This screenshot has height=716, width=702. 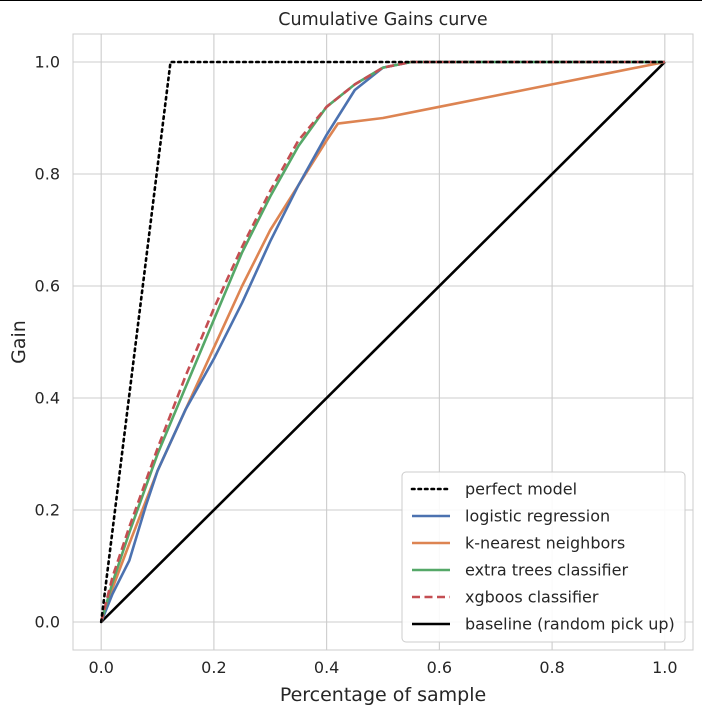 I want to click on window-top-border, so click(x=351, y=0).